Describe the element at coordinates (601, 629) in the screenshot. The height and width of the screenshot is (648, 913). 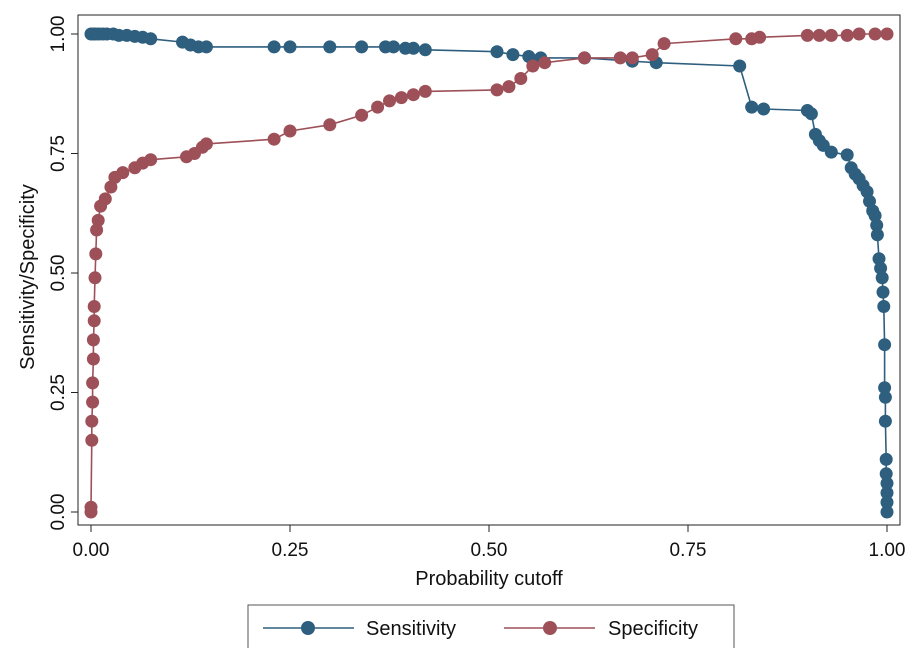
I see `legend-item-specificity: Specificity` at that location.